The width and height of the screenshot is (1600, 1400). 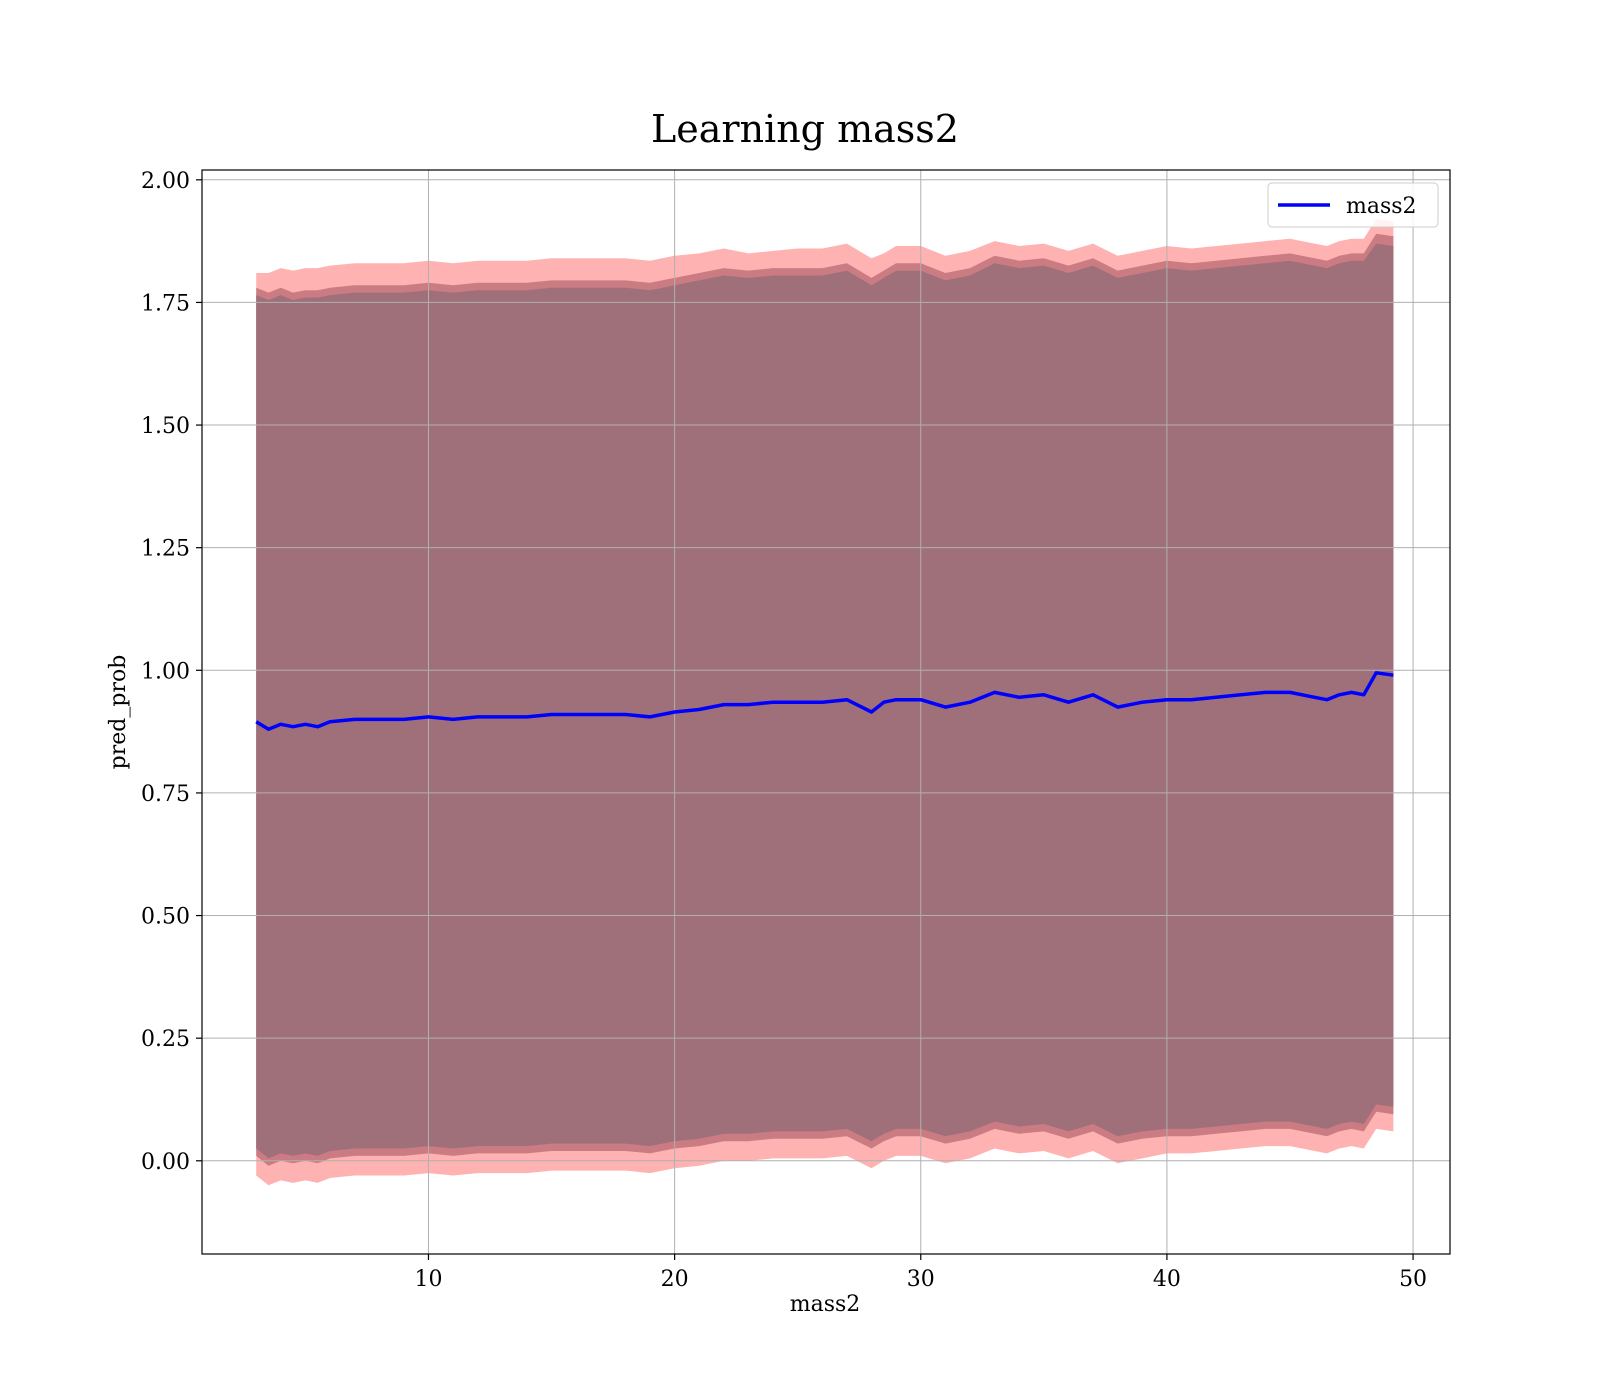 I want to click on y-tick-label: 1.75, so click(x=165, y=303).